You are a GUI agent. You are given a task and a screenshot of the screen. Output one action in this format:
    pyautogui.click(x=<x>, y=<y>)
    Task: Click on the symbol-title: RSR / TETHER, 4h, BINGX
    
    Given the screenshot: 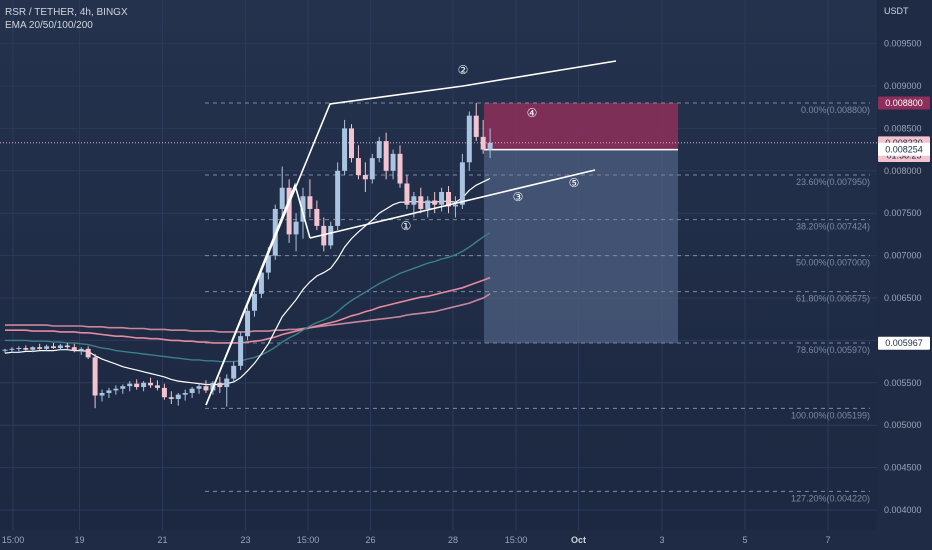 What is the action you would take?
    pyautogui.click(x=66, y=12)
    